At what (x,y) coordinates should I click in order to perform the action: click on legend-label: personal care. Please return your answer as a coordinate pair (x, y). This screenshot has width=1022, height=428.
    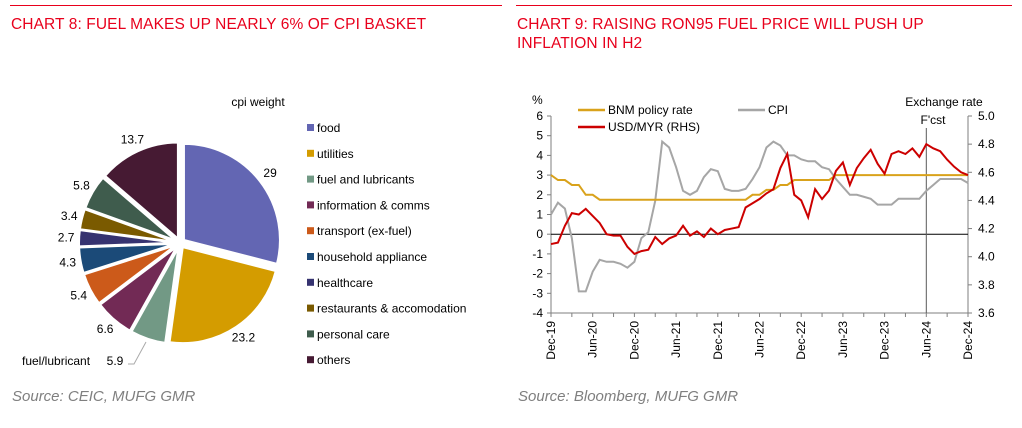
    Looking at the image, I should click on (353, 334).